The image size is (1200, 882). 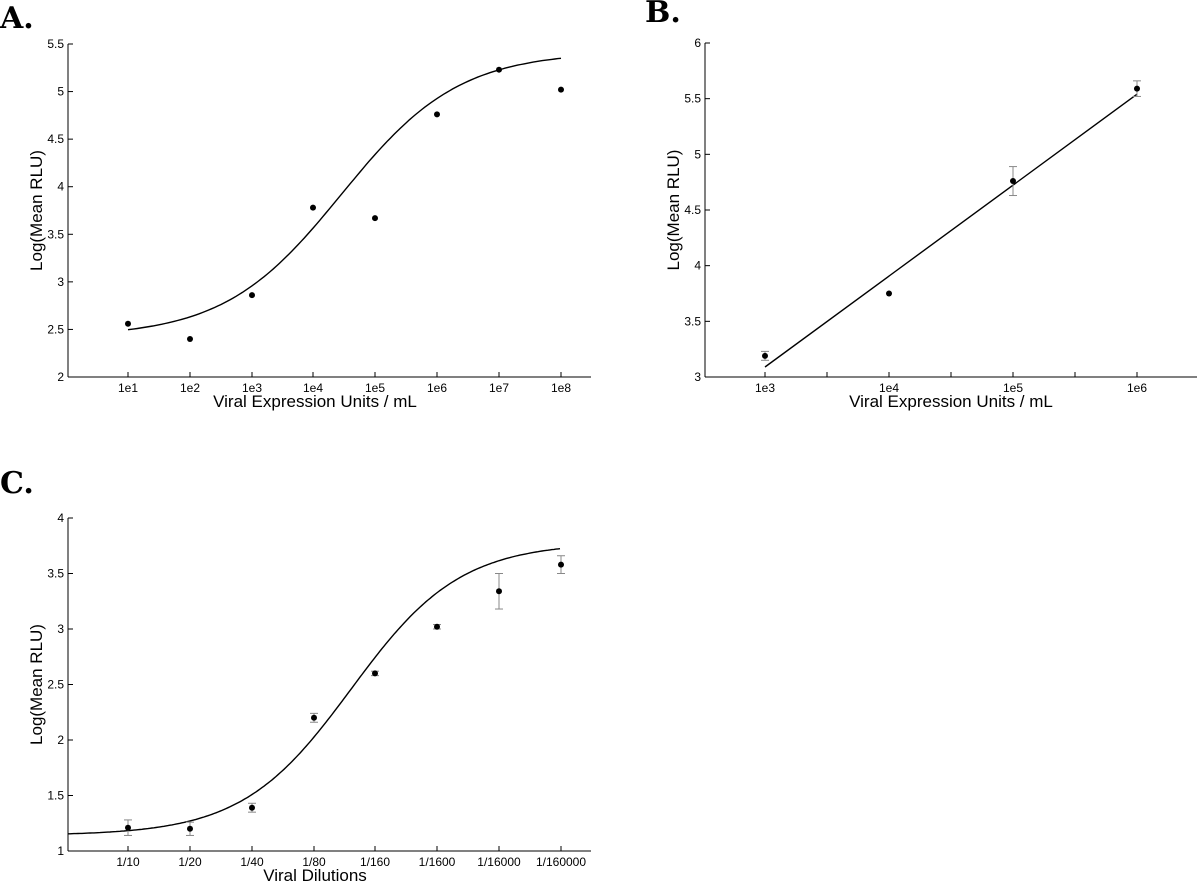 I want to click on panel-a-fit-curve, so click(x=344, y=194).